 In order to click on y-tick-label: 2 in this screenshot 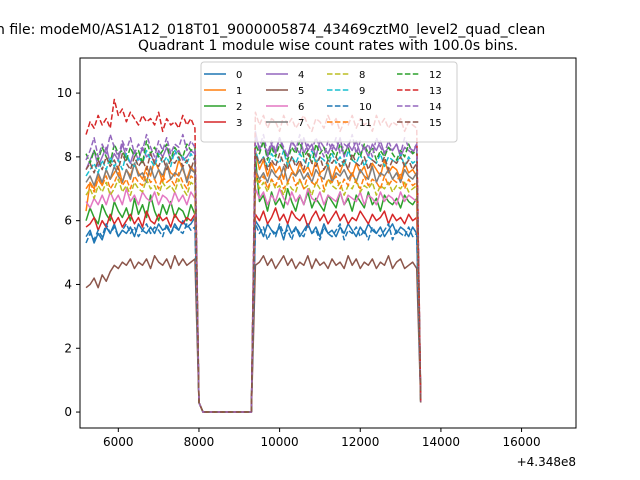, I will do `click(68, 348)`.